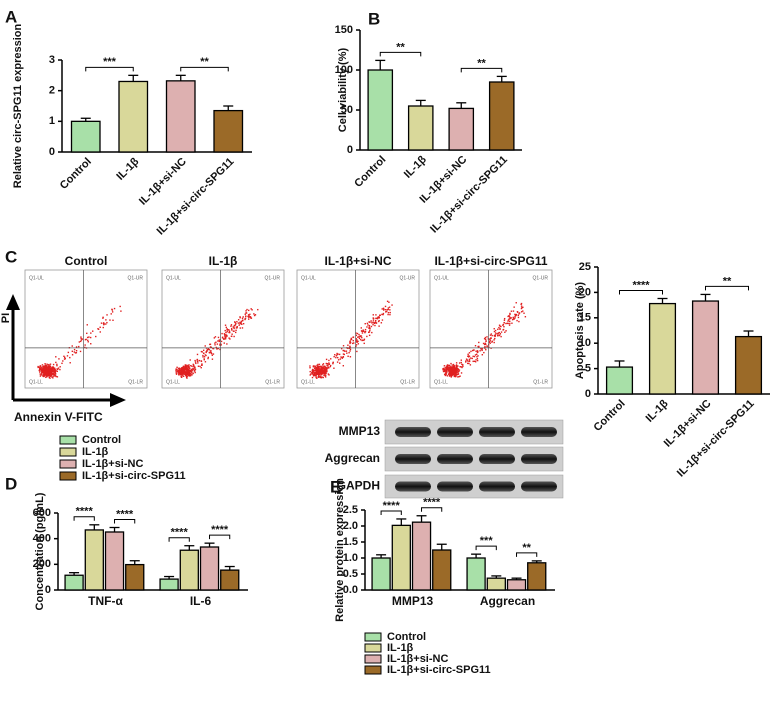  I want to click on x-tick-label: TNF-α, so click(105, 601).